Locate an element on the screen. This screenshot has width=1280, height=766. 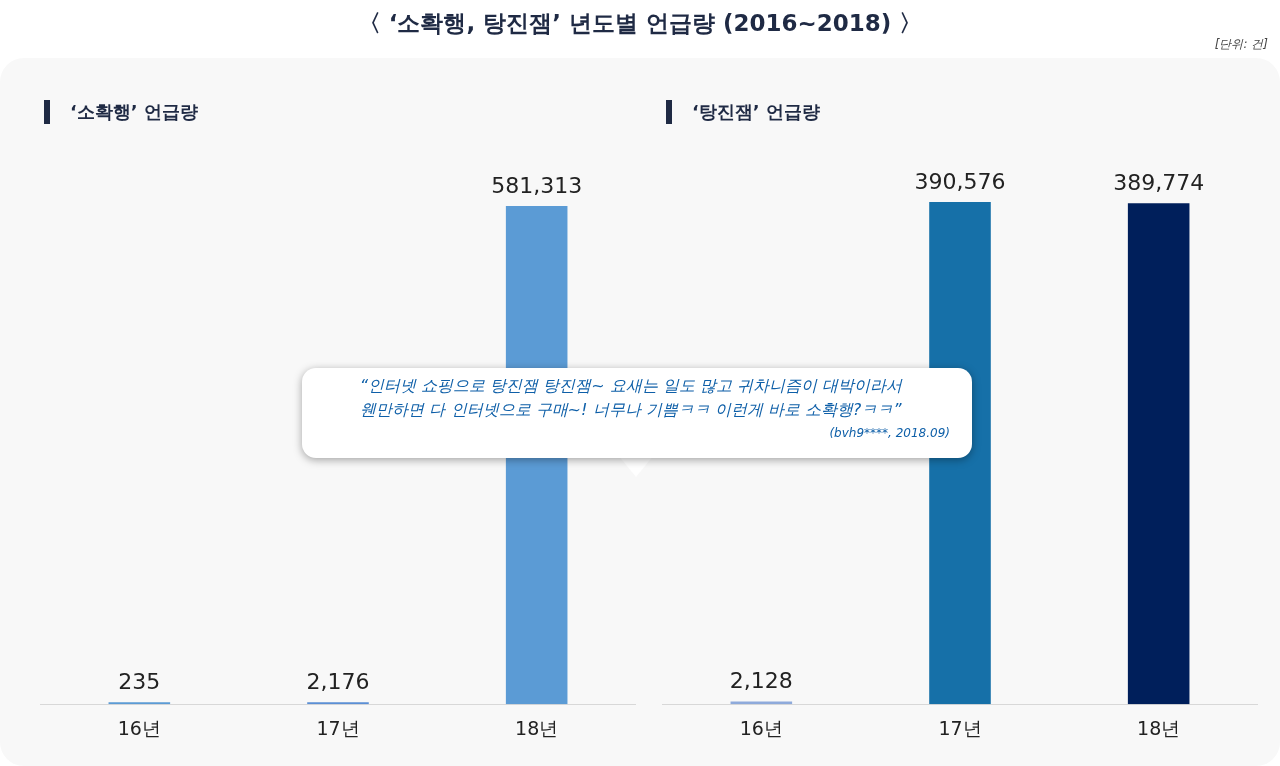
chart-title: ‘탕진잼’ 언급량 is located at coordinates (743, 112).